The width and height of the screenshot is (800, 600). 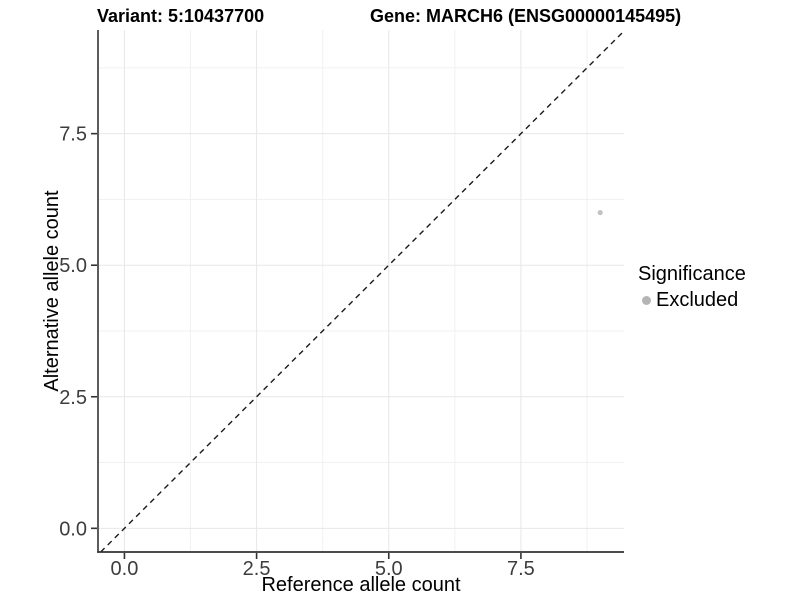 I want to click on y-tick-label: 5.0, so click(x=73, y=266).